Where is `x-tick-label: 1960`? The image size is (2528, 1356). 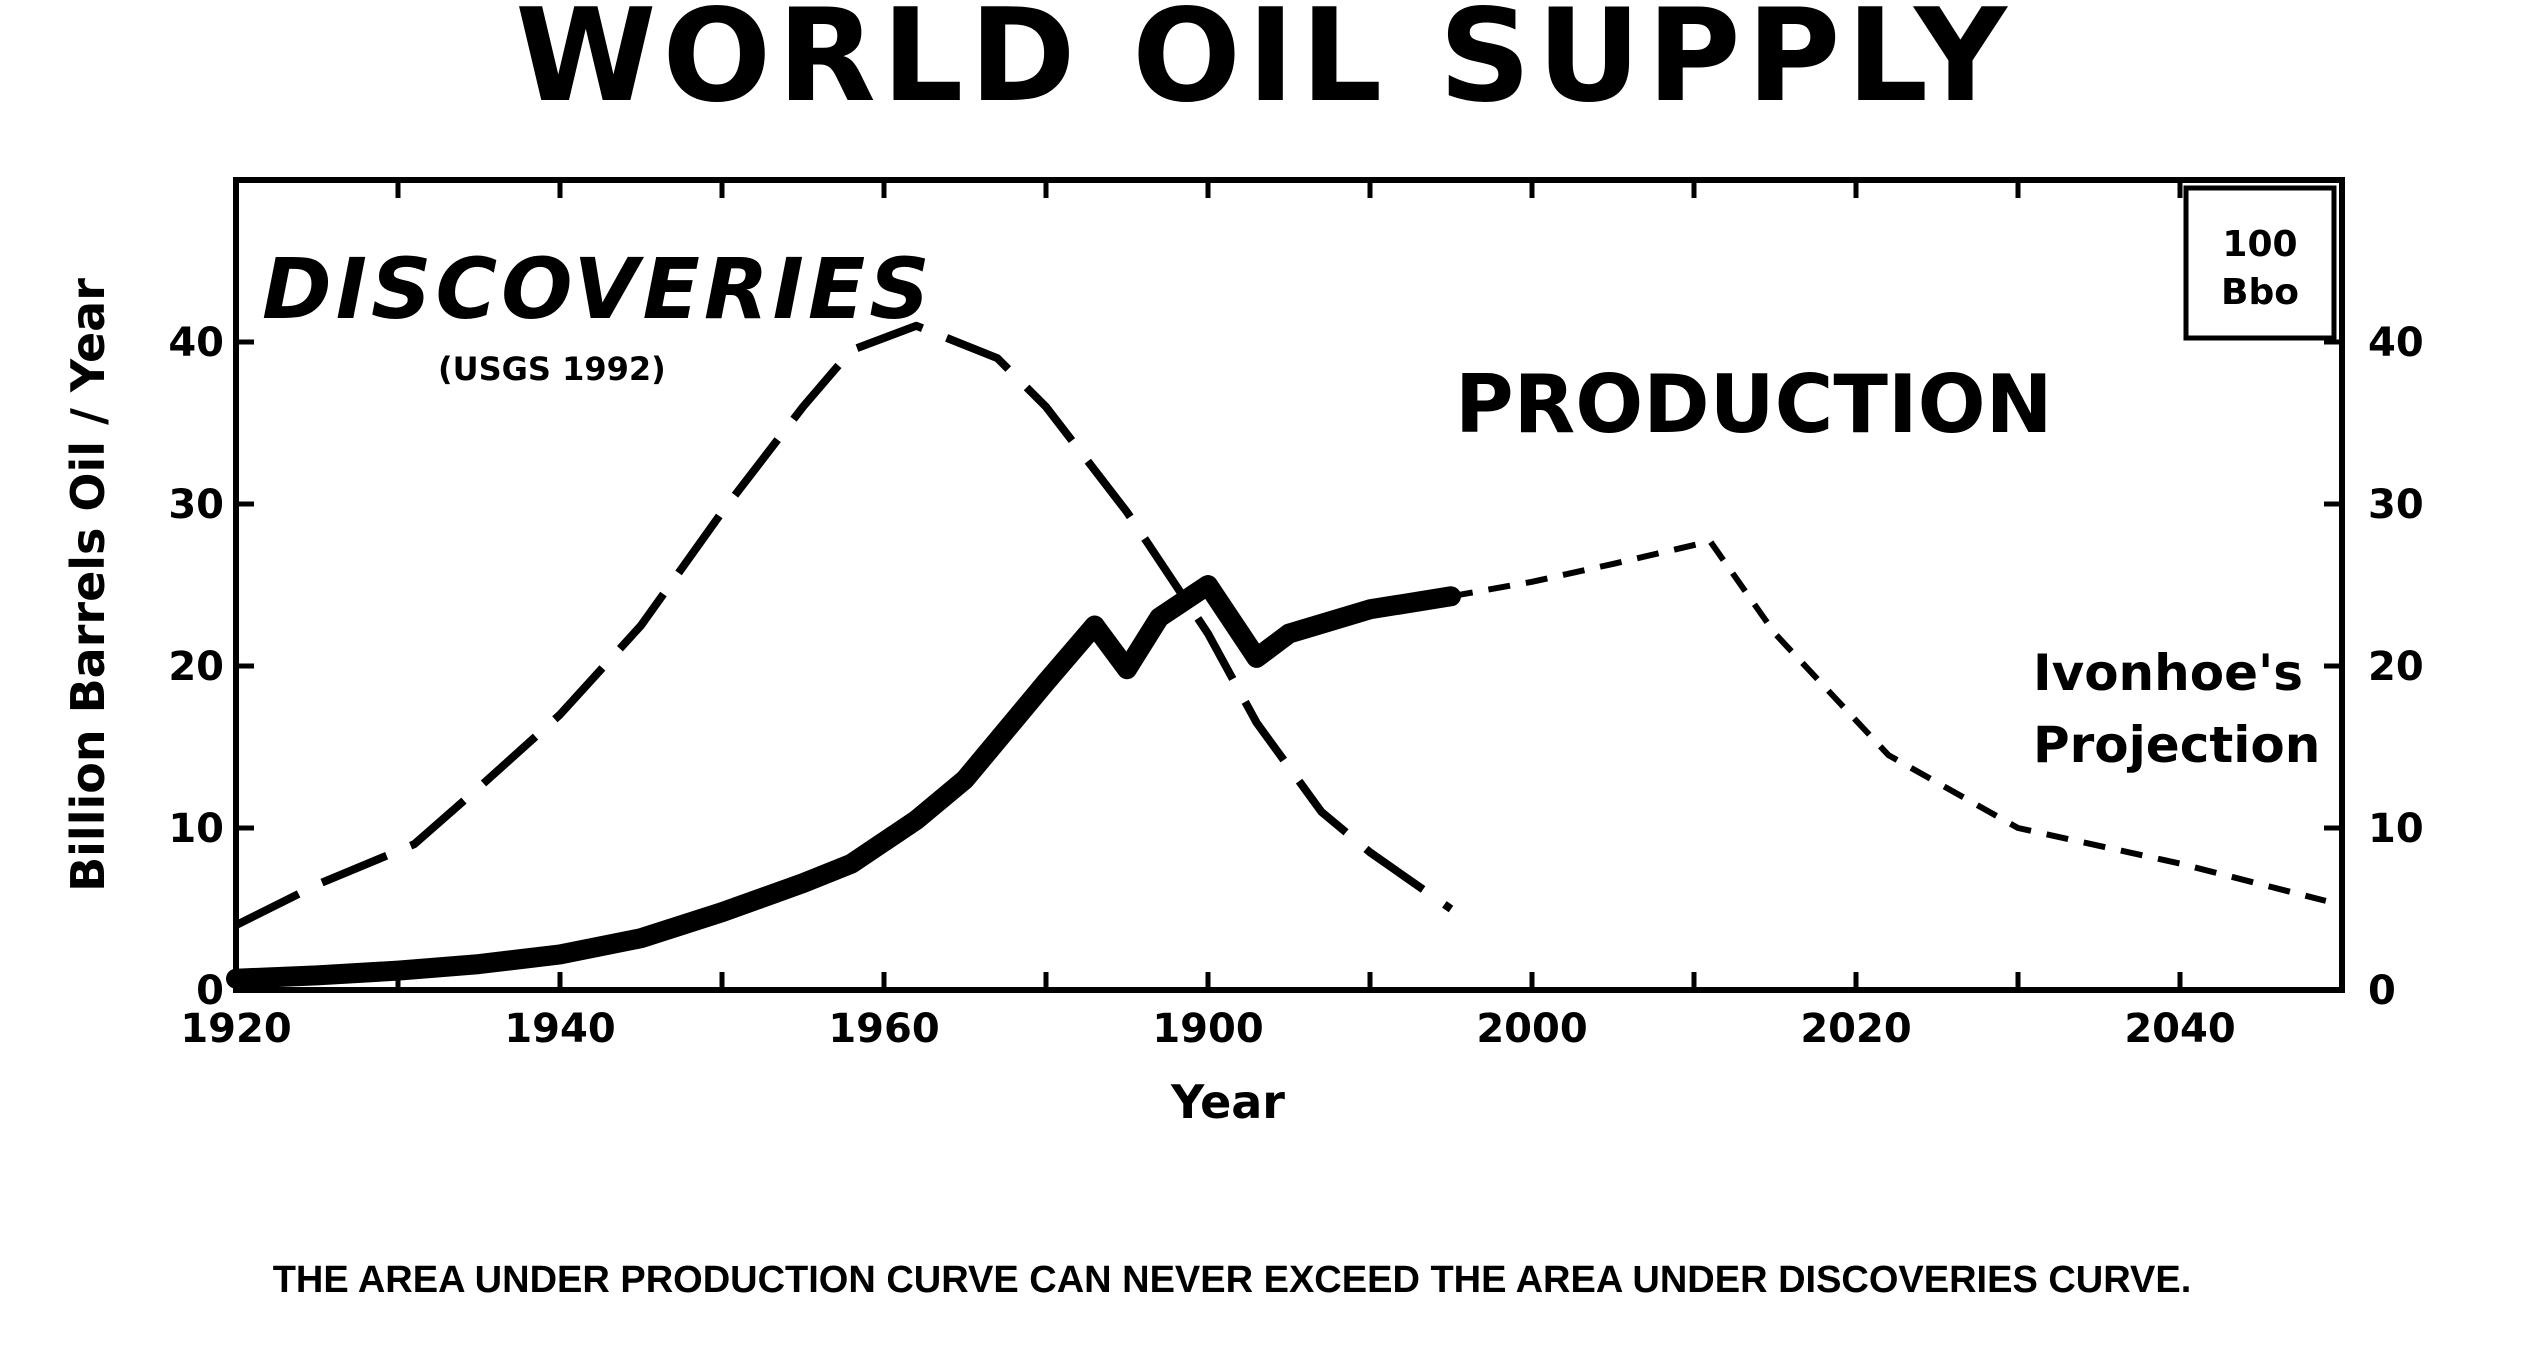
x-tick-label: 1960 is located at coordinates (883, 1029).